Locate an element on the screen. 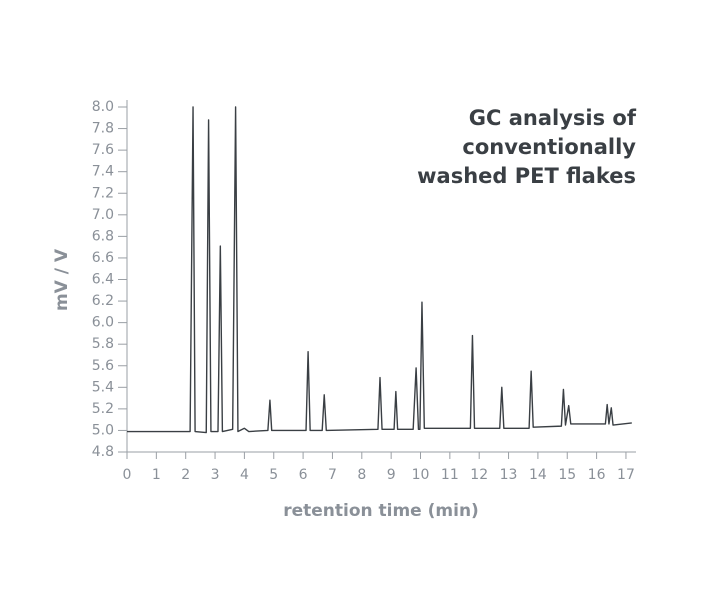 This screenshot has height=600, width=710. y-tick-label: 8.0 is located at coordinates (103, 107).